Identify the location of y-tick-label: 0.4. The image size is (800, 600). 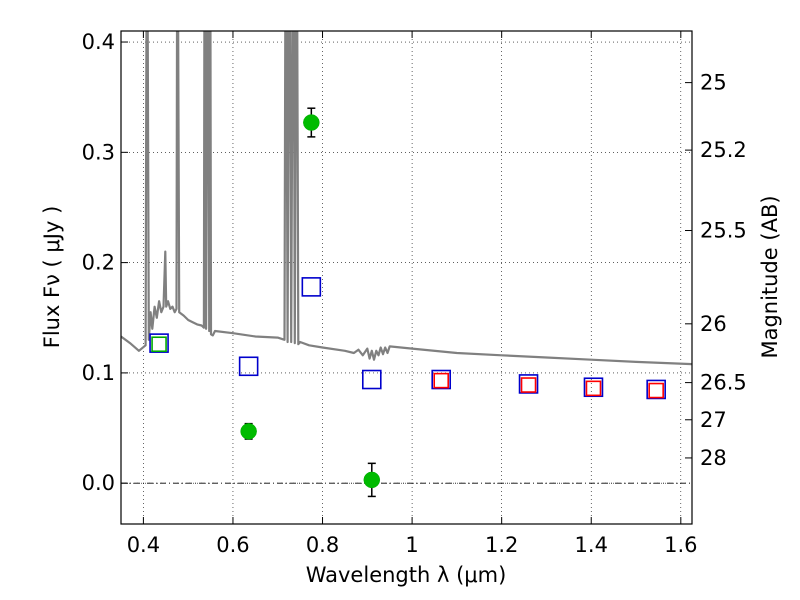
(98, 42).